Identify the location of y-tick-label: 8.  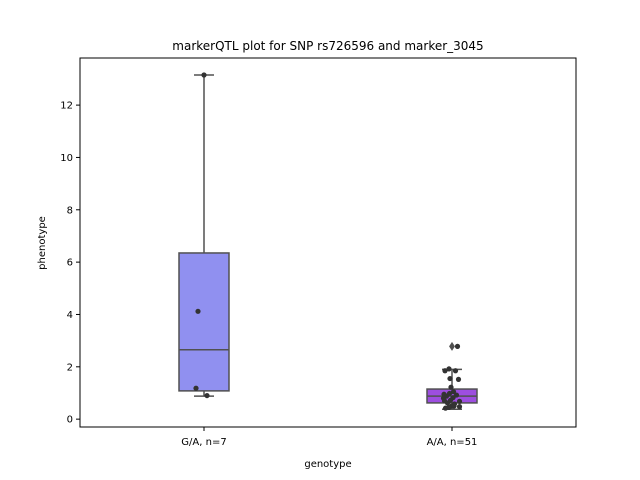
(70, 210).